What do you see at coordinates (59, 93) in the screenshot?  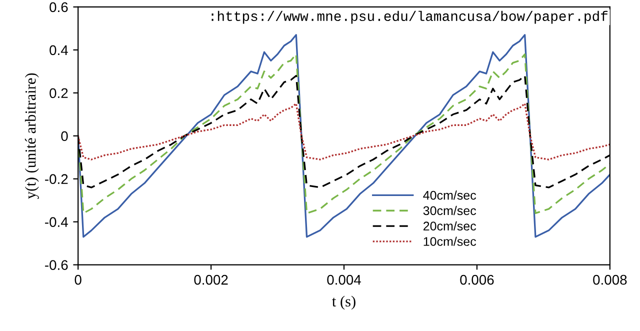 I see `y-tick-label: 0.2` at bounding box center [59, 93].